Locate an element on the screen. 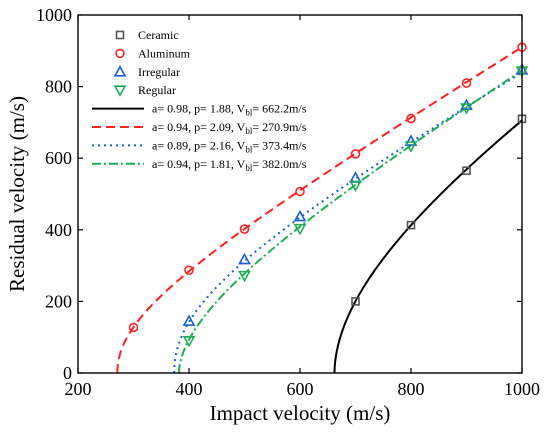 This screenshot has width=550, height=436. x-axis-label: Impact velocity (m/s) is located at coordinates (300, 413).